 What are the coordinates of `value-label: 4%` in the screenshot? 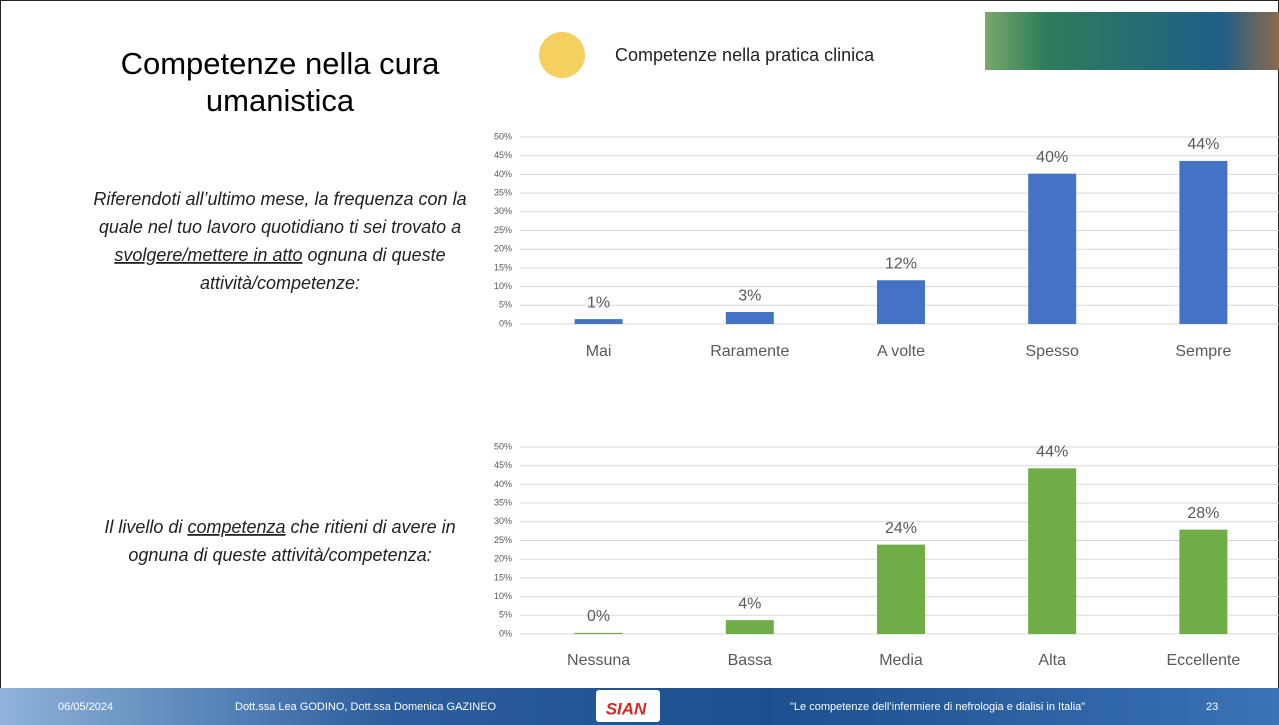 It's located at (749, 603).